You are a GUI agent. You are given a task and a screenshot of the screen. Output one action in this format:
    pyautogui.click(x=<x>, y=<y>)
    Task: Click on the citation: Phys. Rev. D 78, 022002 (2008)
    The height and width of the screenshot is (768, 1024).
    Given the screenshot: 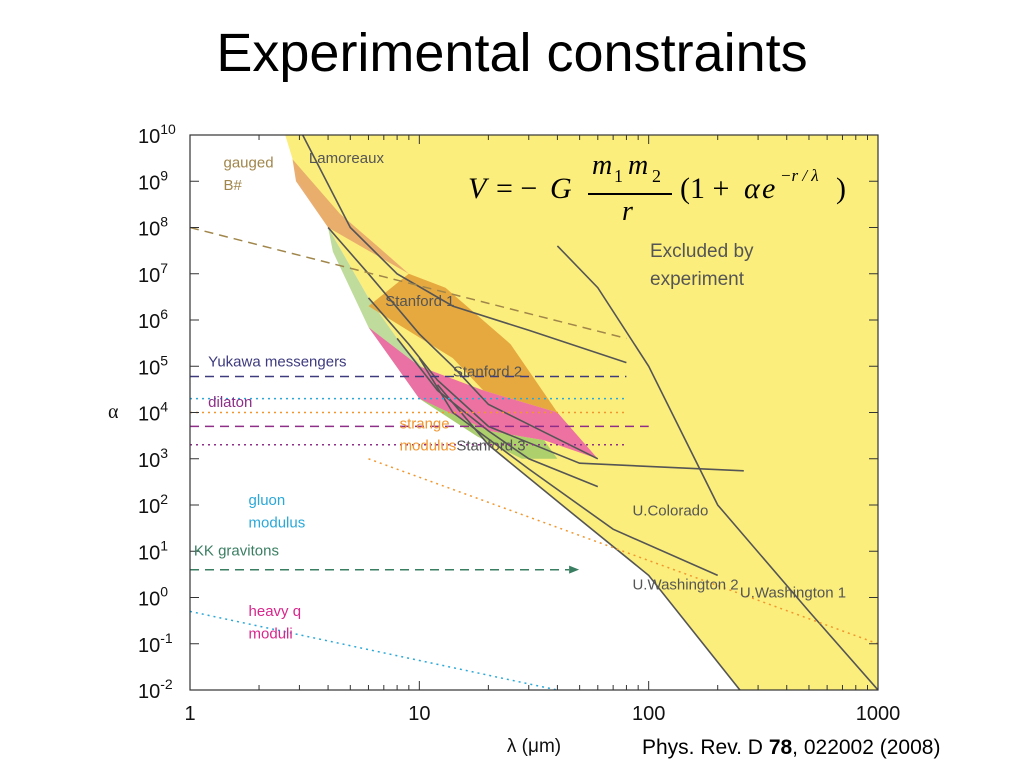 What is the action you would take?
    pyautogui.click(x=791, y=748)
    